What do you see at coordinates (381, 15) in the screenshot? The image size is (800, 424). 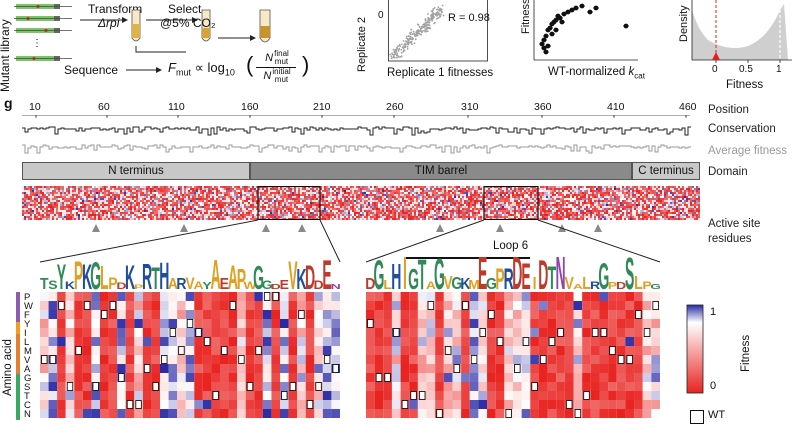 I see `replicate-y-tick: 0` at bounding box center [381, 15].